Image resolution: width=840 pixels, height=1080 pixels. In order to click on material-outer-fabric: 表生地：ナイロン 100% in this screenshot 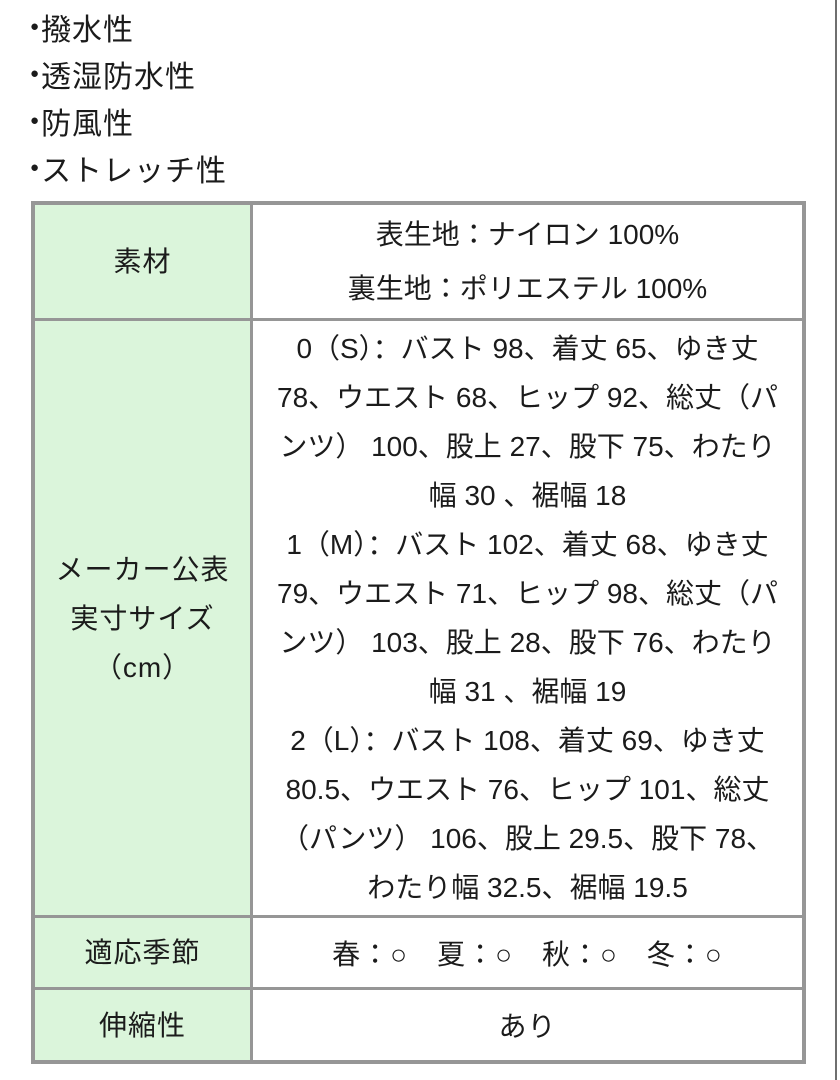, I will do `click(527, 234)`.